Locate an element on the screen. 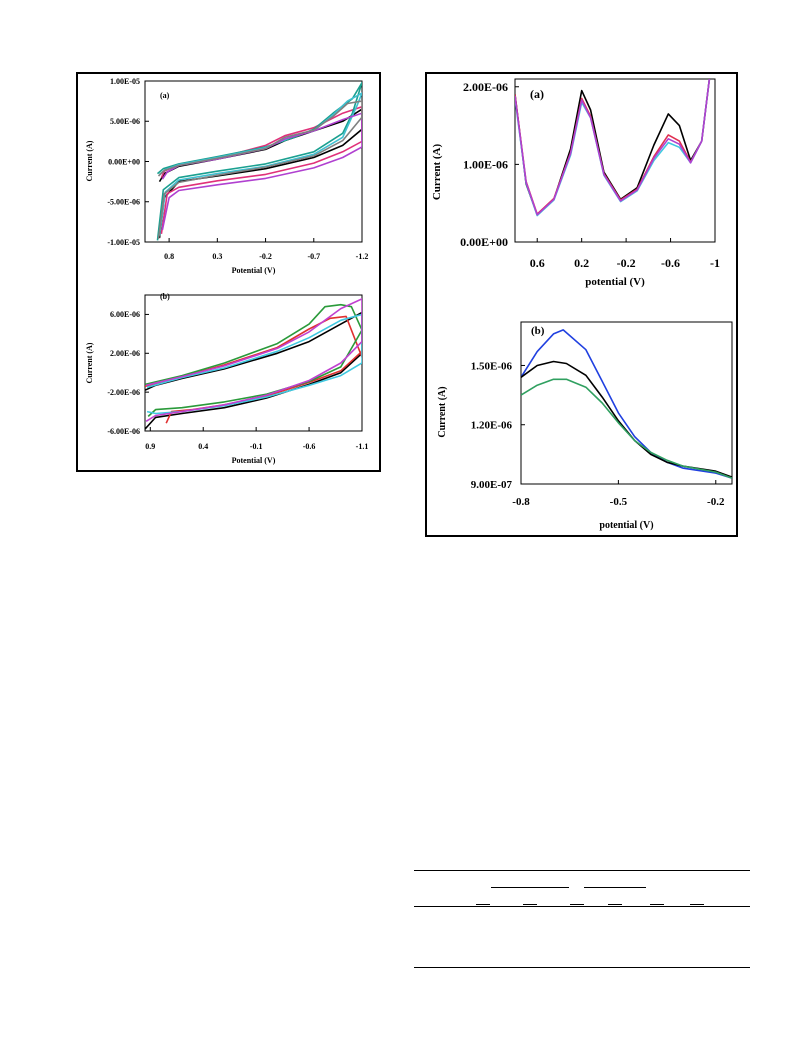 This screenshot has height=1057, width=793. x-tick-label: 0.8 is located at coordinates (169, 256).